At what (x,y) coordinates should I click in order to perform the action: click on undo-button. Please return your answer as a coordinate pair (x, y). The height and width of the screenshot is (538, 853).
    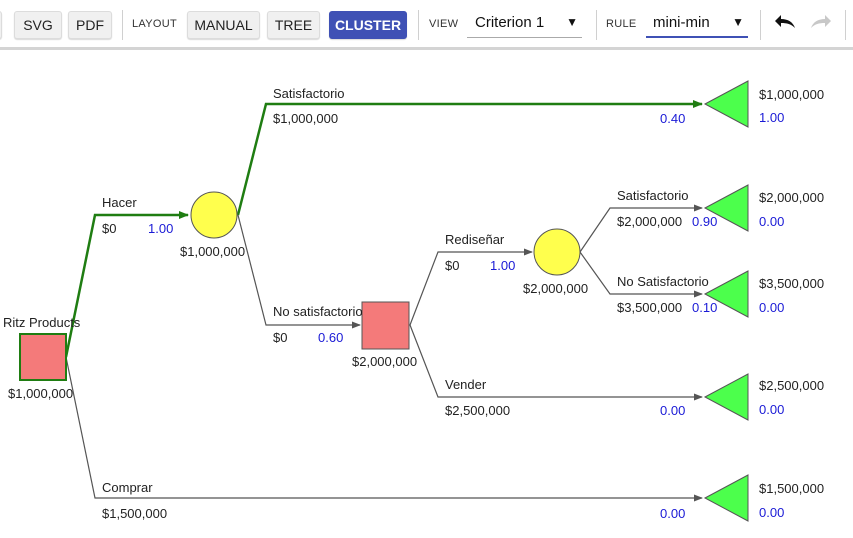
    Looking at the image, I should click on (785, 24).